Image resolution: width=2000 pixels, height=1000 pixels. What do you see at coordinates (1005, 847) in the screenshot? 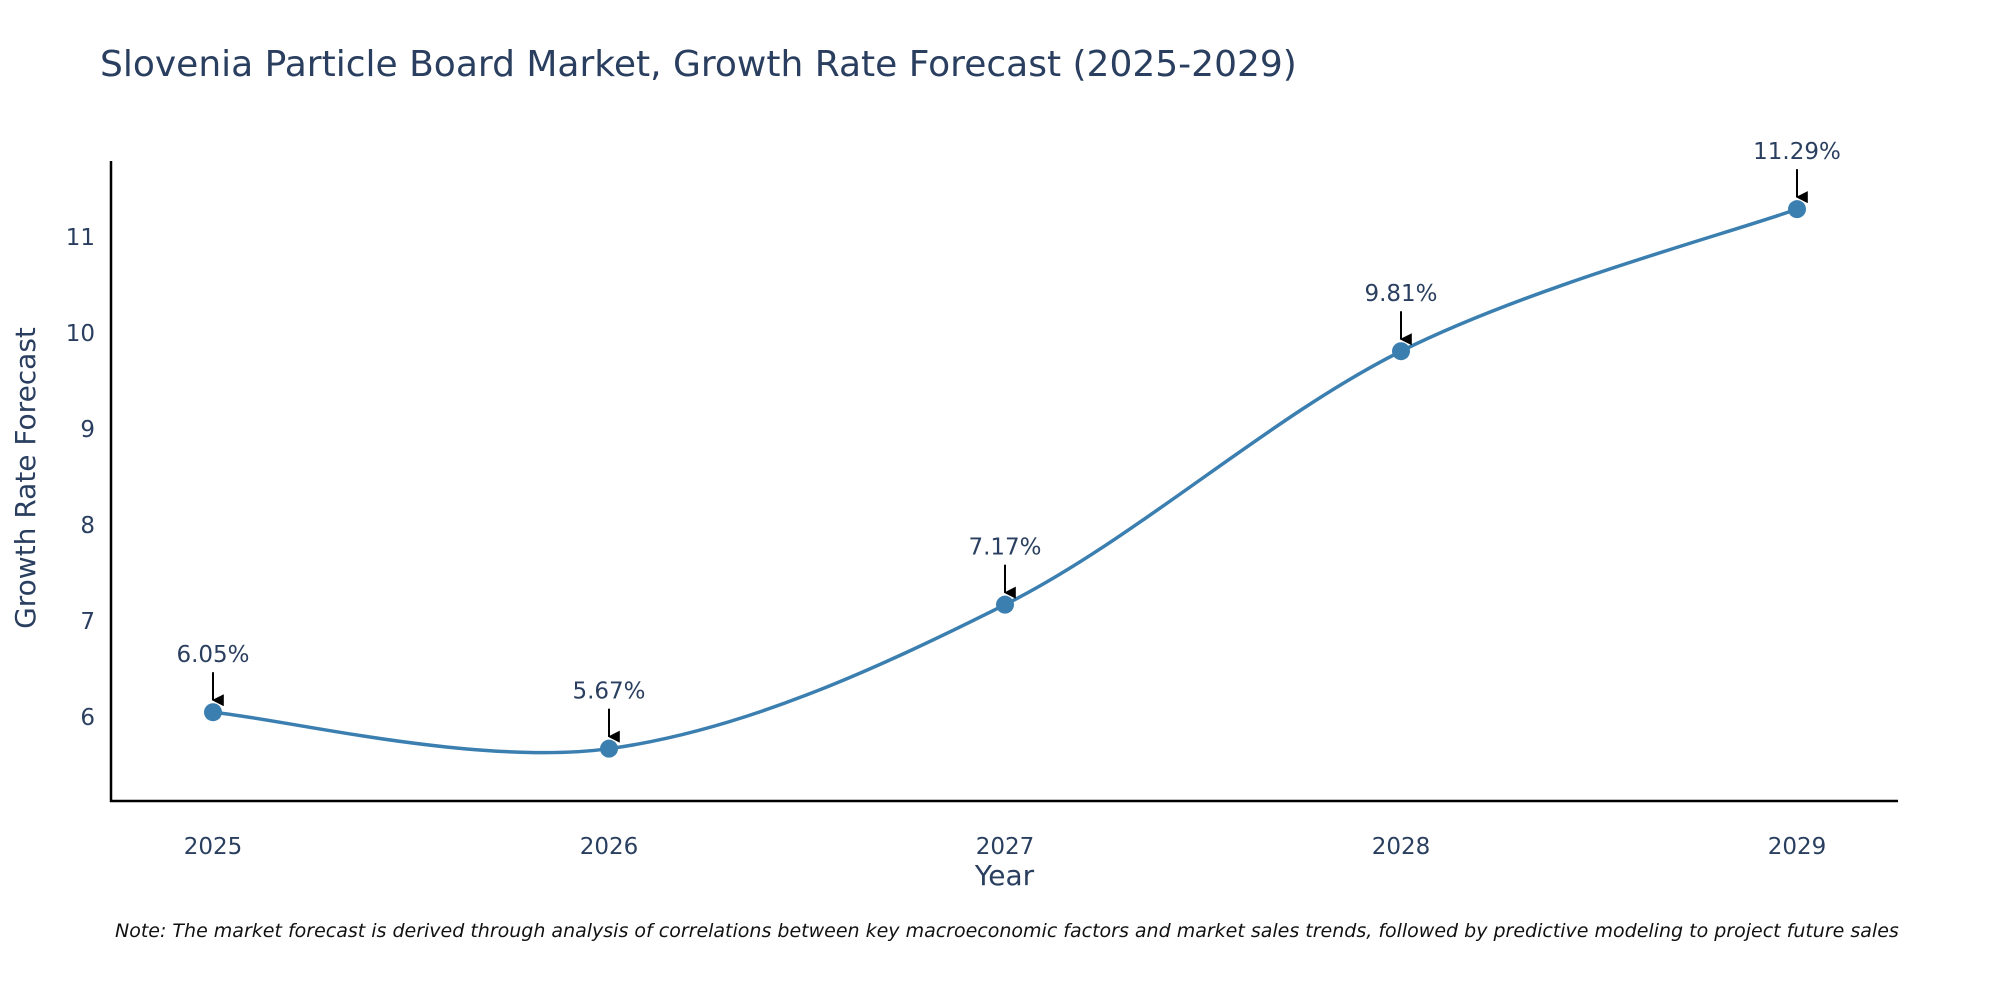
I see `x-tick-label: 2027` at bounding box center [1005, 847].